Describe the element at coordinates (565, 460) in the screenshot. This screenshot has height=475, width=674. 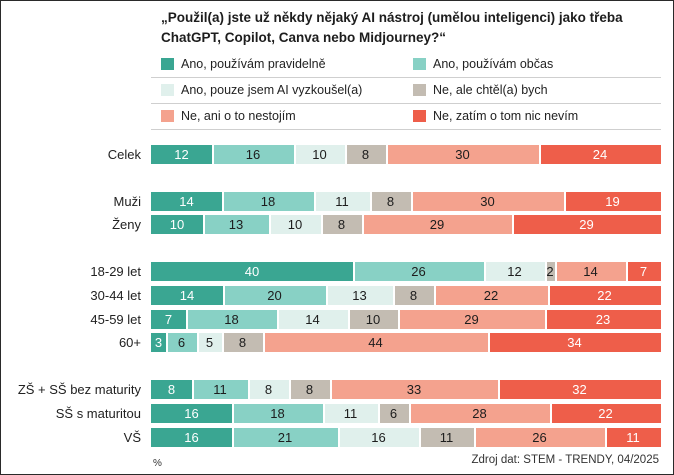
I see `source-note: Zdroj dat: STEM - TRENDY, 04/2025` at that location.